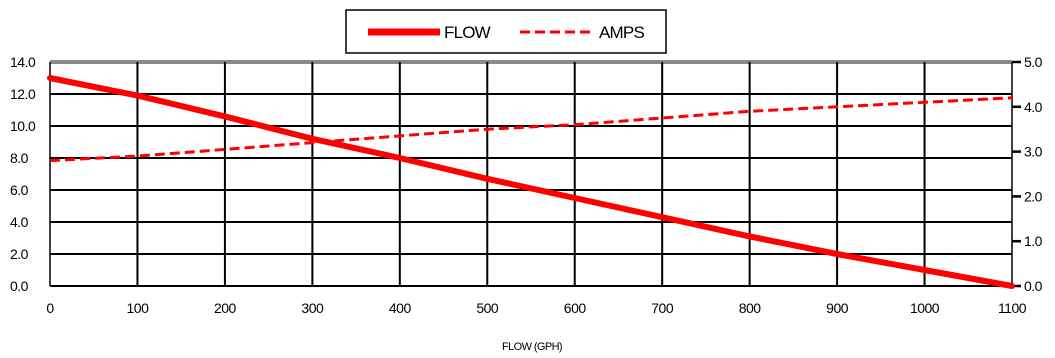  What do you see at coordinates (1012, 308) in the screenshot?
I see `x-tick-label: 1100` at bounding box center [1012, 308].